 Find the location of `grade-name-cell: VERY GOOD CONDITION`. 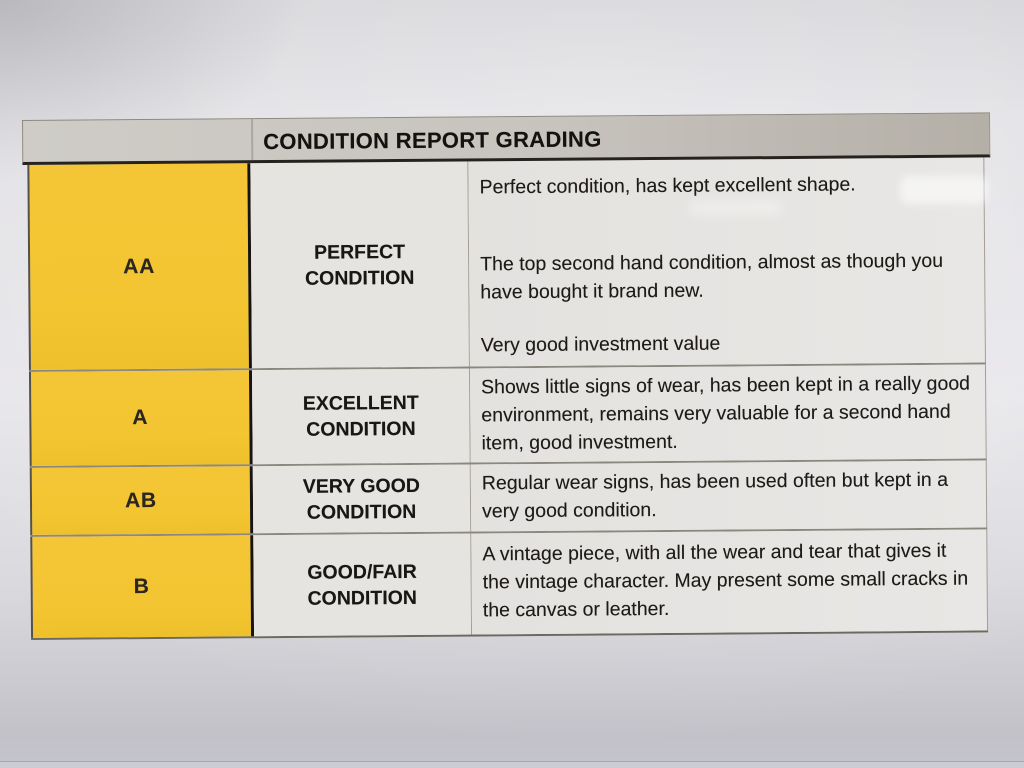

grade-name-cell: VERY GOOD CONDITION is located at coordinates (362, 499).